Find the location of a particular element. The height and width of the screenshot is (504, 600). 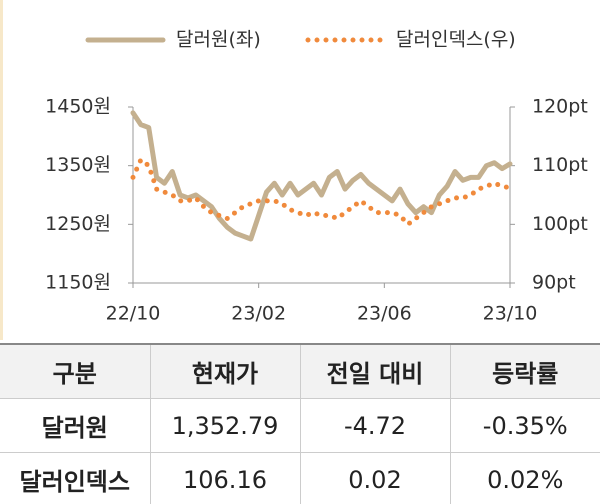

table-cell: 0.02 is located at coordinates (374, 478).